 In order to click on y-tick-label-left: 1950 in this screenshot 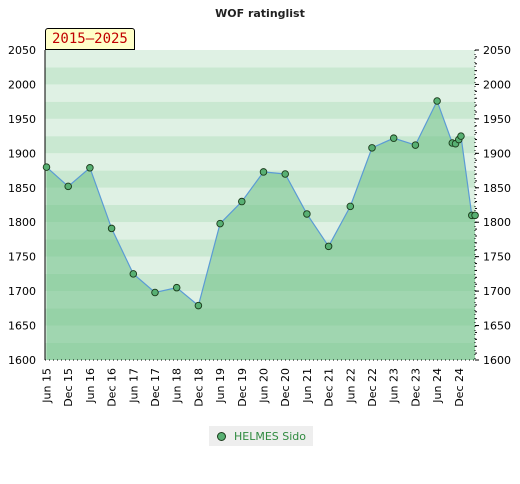, I will do `click(22, 119)`.